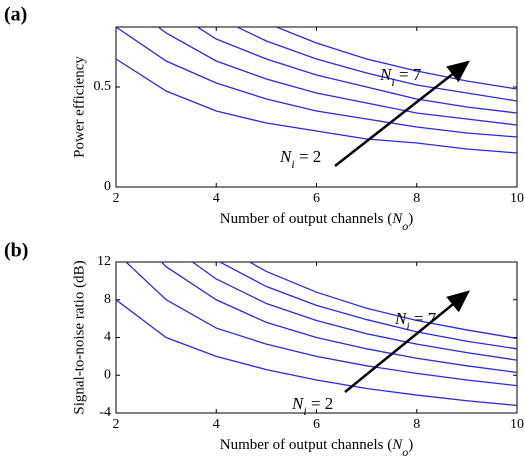 Image resolution: width=524 pixels, height=466 pixels. Describe the element at coordinates (107, 337) in the screenshot. I see `y-tick-label: 4` at that location.